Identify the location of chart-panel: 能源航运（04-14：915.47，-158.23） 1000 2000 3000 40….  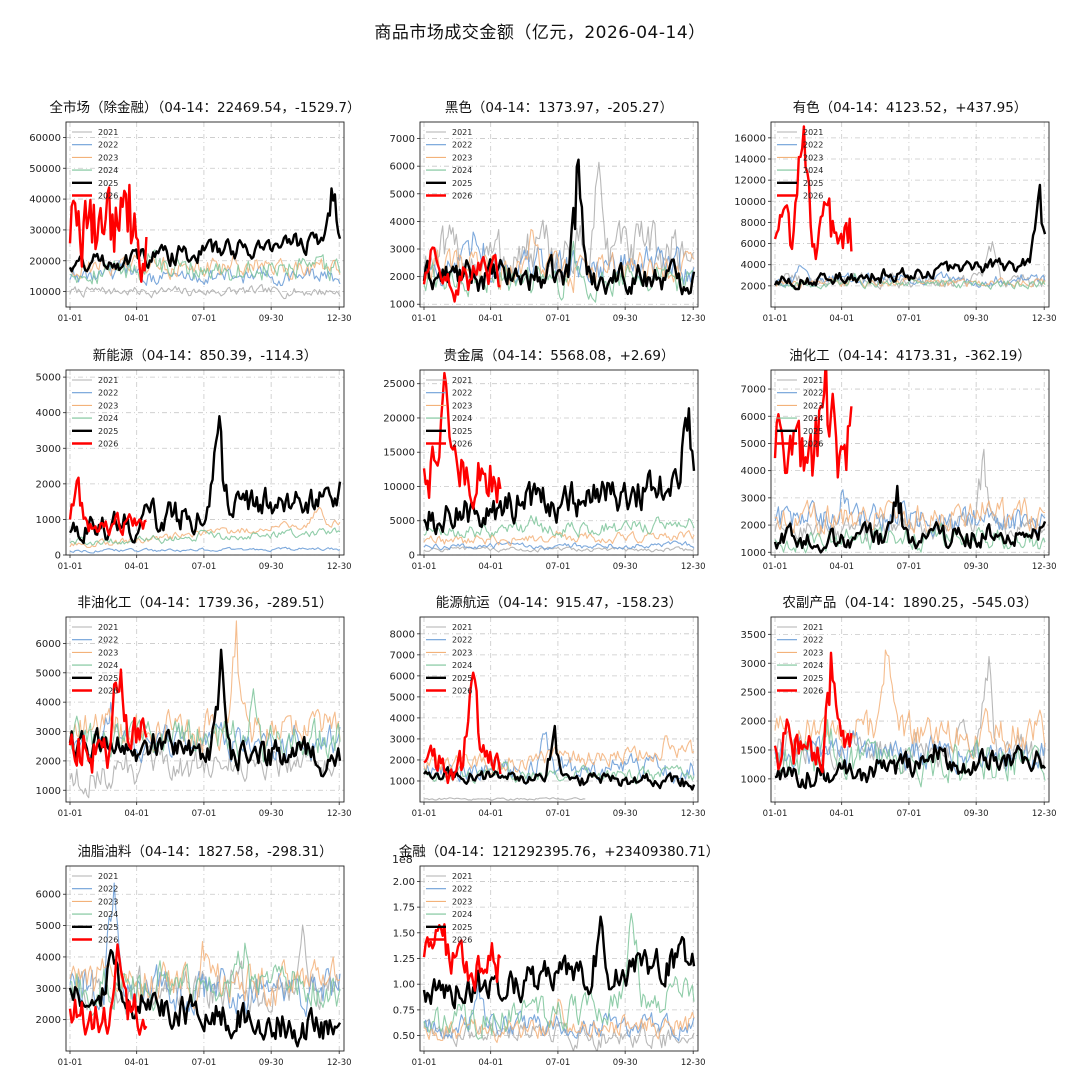
(534, 707).